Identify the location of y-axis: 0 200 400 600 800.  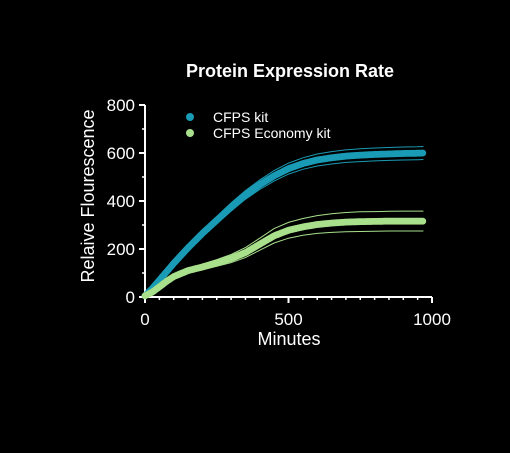
(126, 201).